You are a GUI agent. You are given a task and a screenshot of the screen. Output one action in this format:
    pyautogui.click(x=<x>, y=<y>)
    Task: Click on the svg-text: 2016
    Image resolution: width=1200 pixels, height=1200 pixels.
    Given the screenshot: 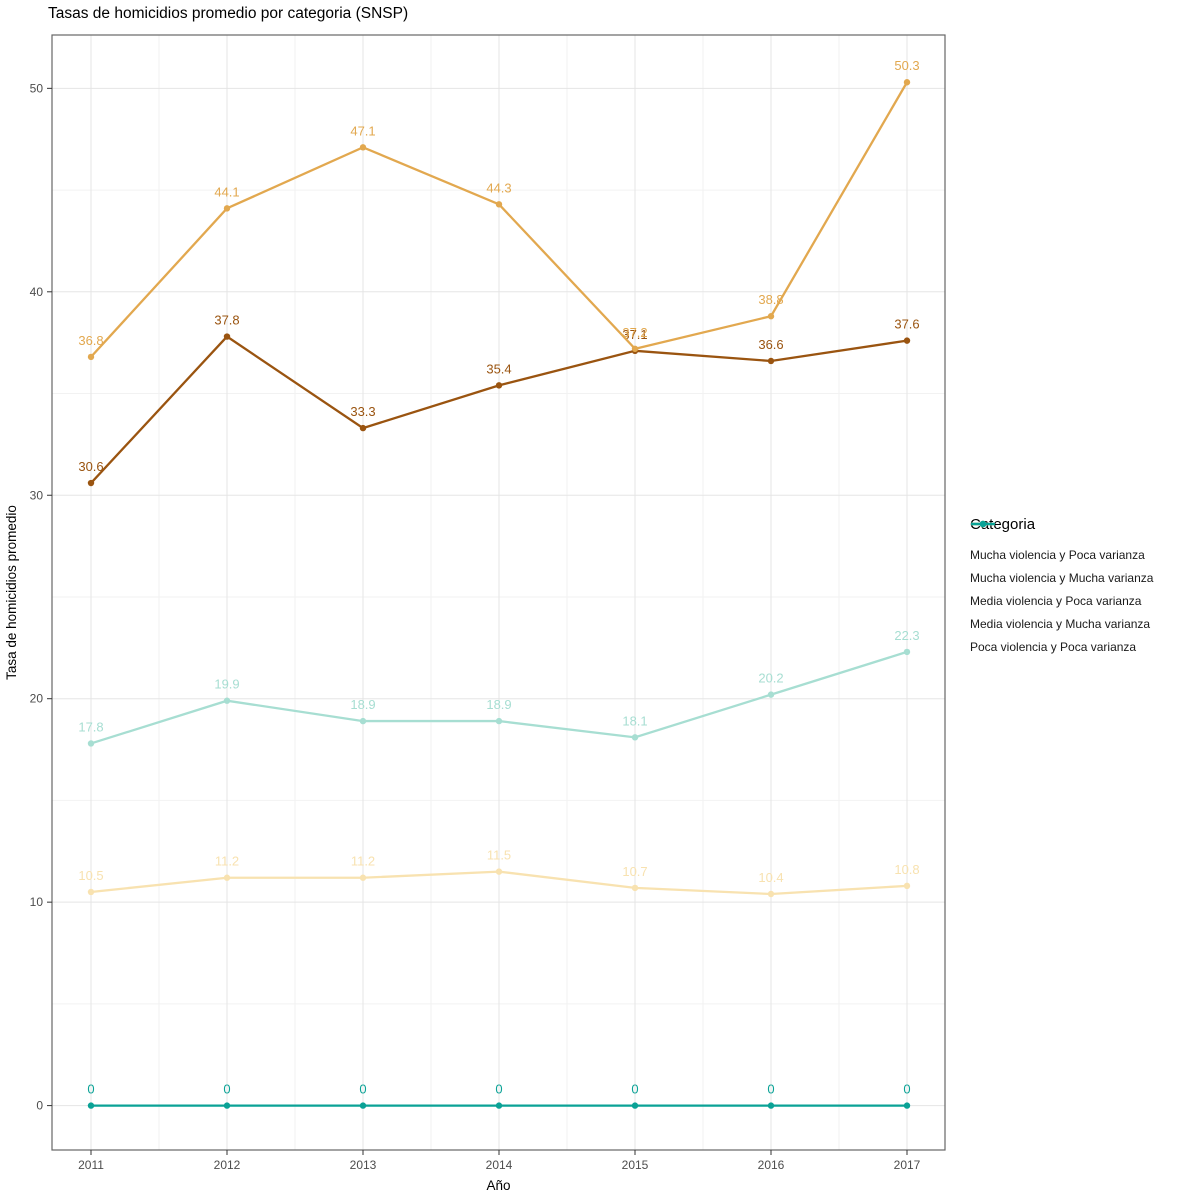 What is the action you would take?
    pyautogui.click(x=771, y=1165)
    